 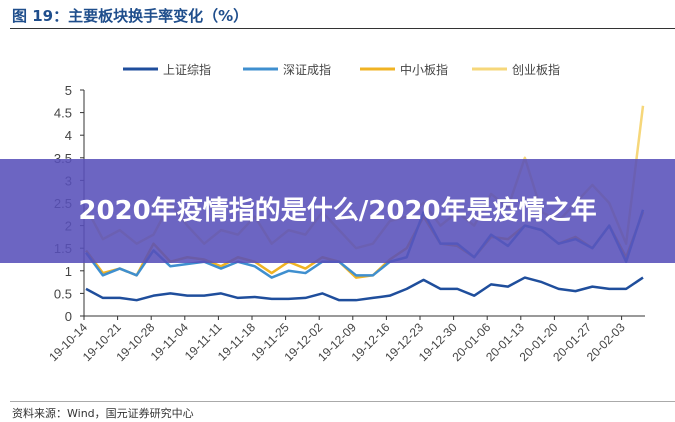 What do you see at coordinates (68, 135) in the screenshot?
I see `y-tick-label: 4` at bounding box center [68, 135].